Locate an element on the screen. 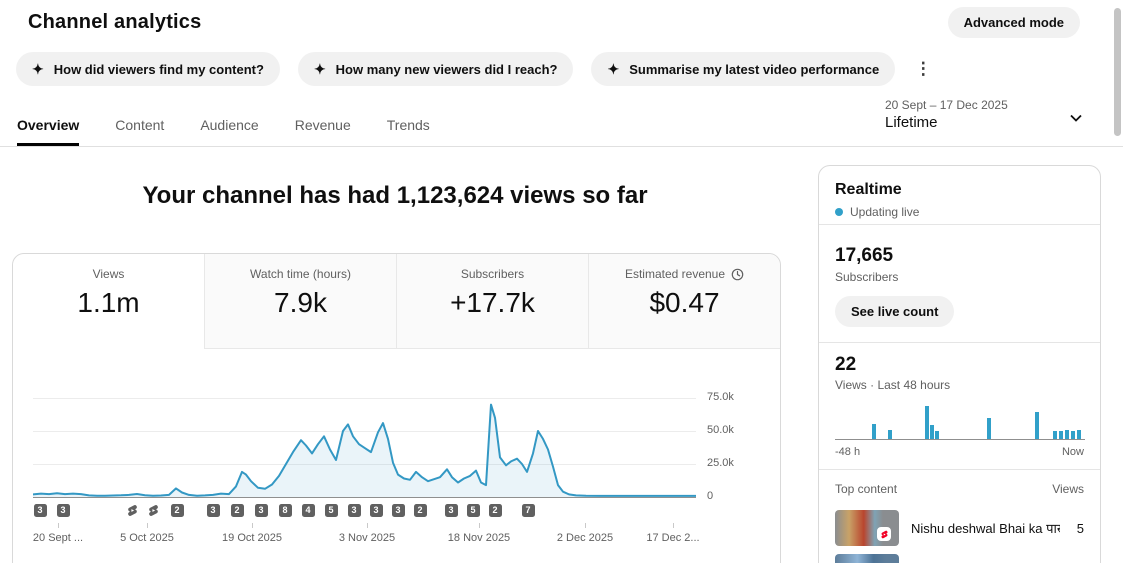  metric-label: Estimated revenue is located at coordinates (684, 274).